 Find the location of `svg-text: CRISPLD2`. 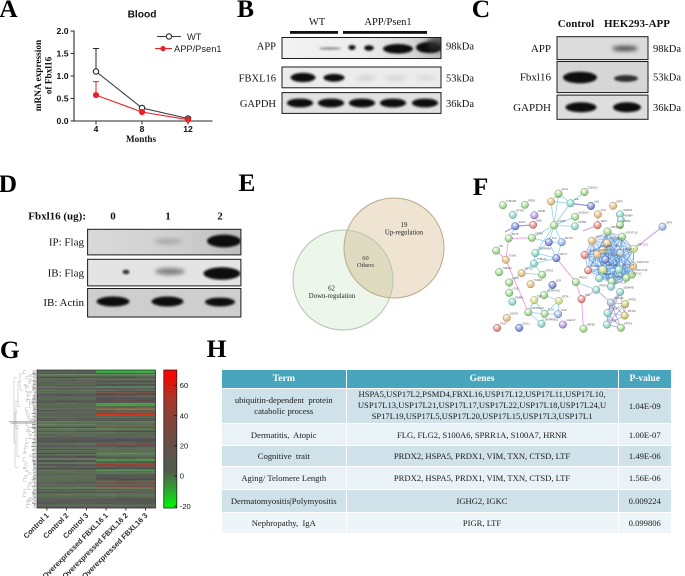

svg-text: CRISPLD2 is located at coordinates (538, 308).